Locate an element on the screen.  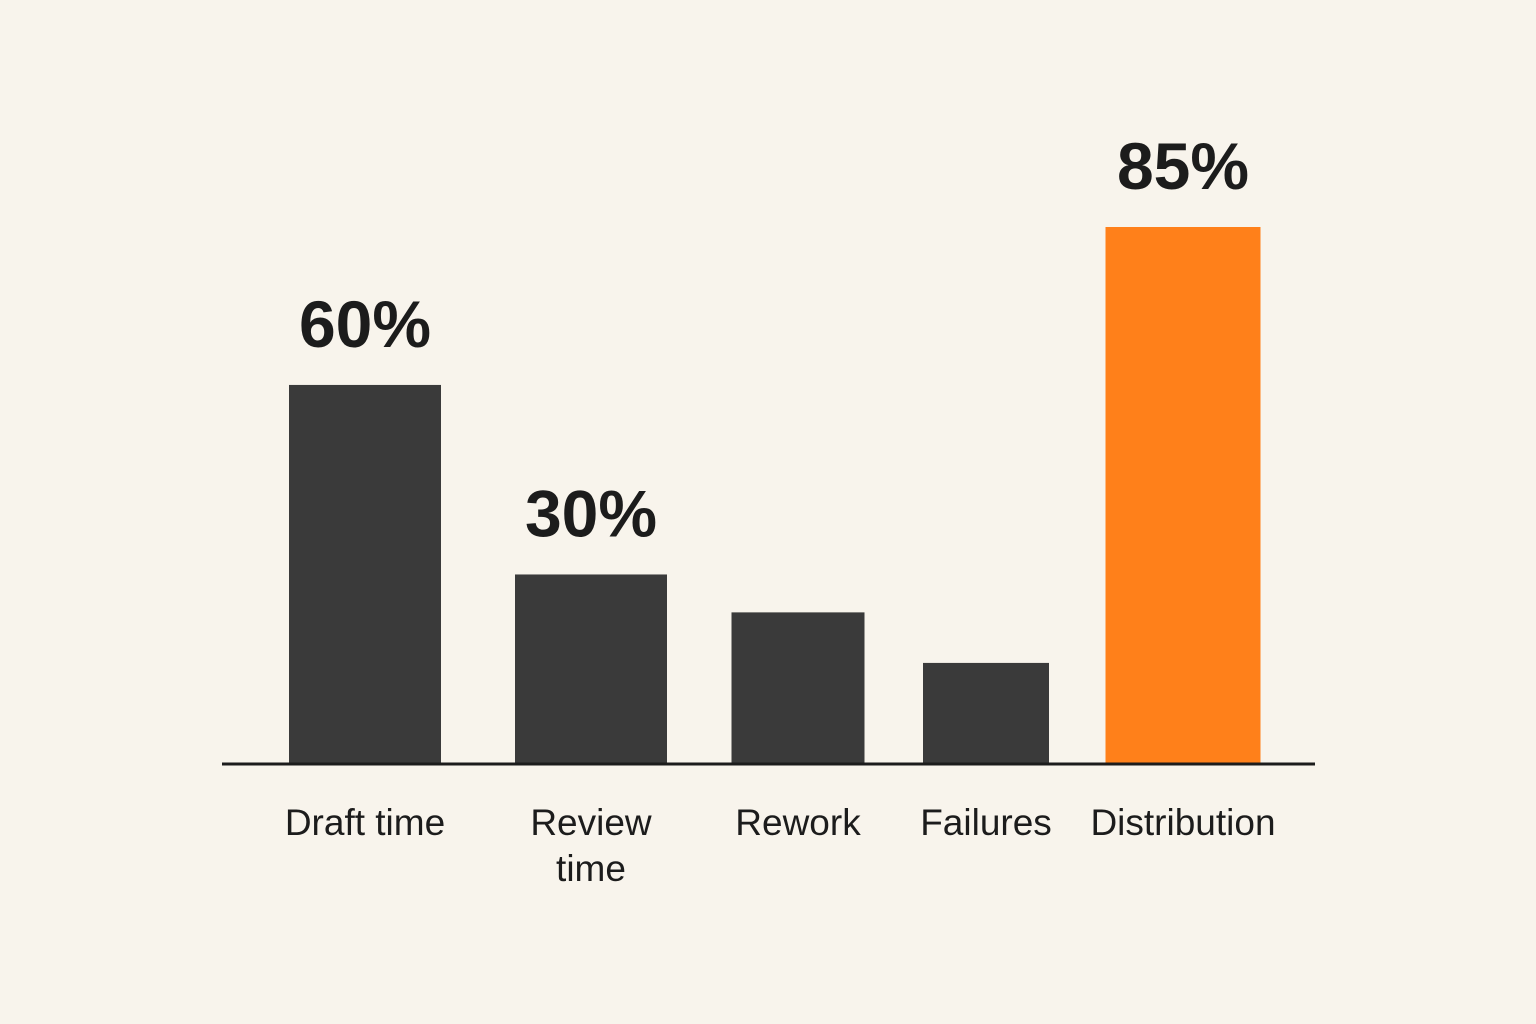
x-tick-label: Distribution is located at coordinates (1183, 822).